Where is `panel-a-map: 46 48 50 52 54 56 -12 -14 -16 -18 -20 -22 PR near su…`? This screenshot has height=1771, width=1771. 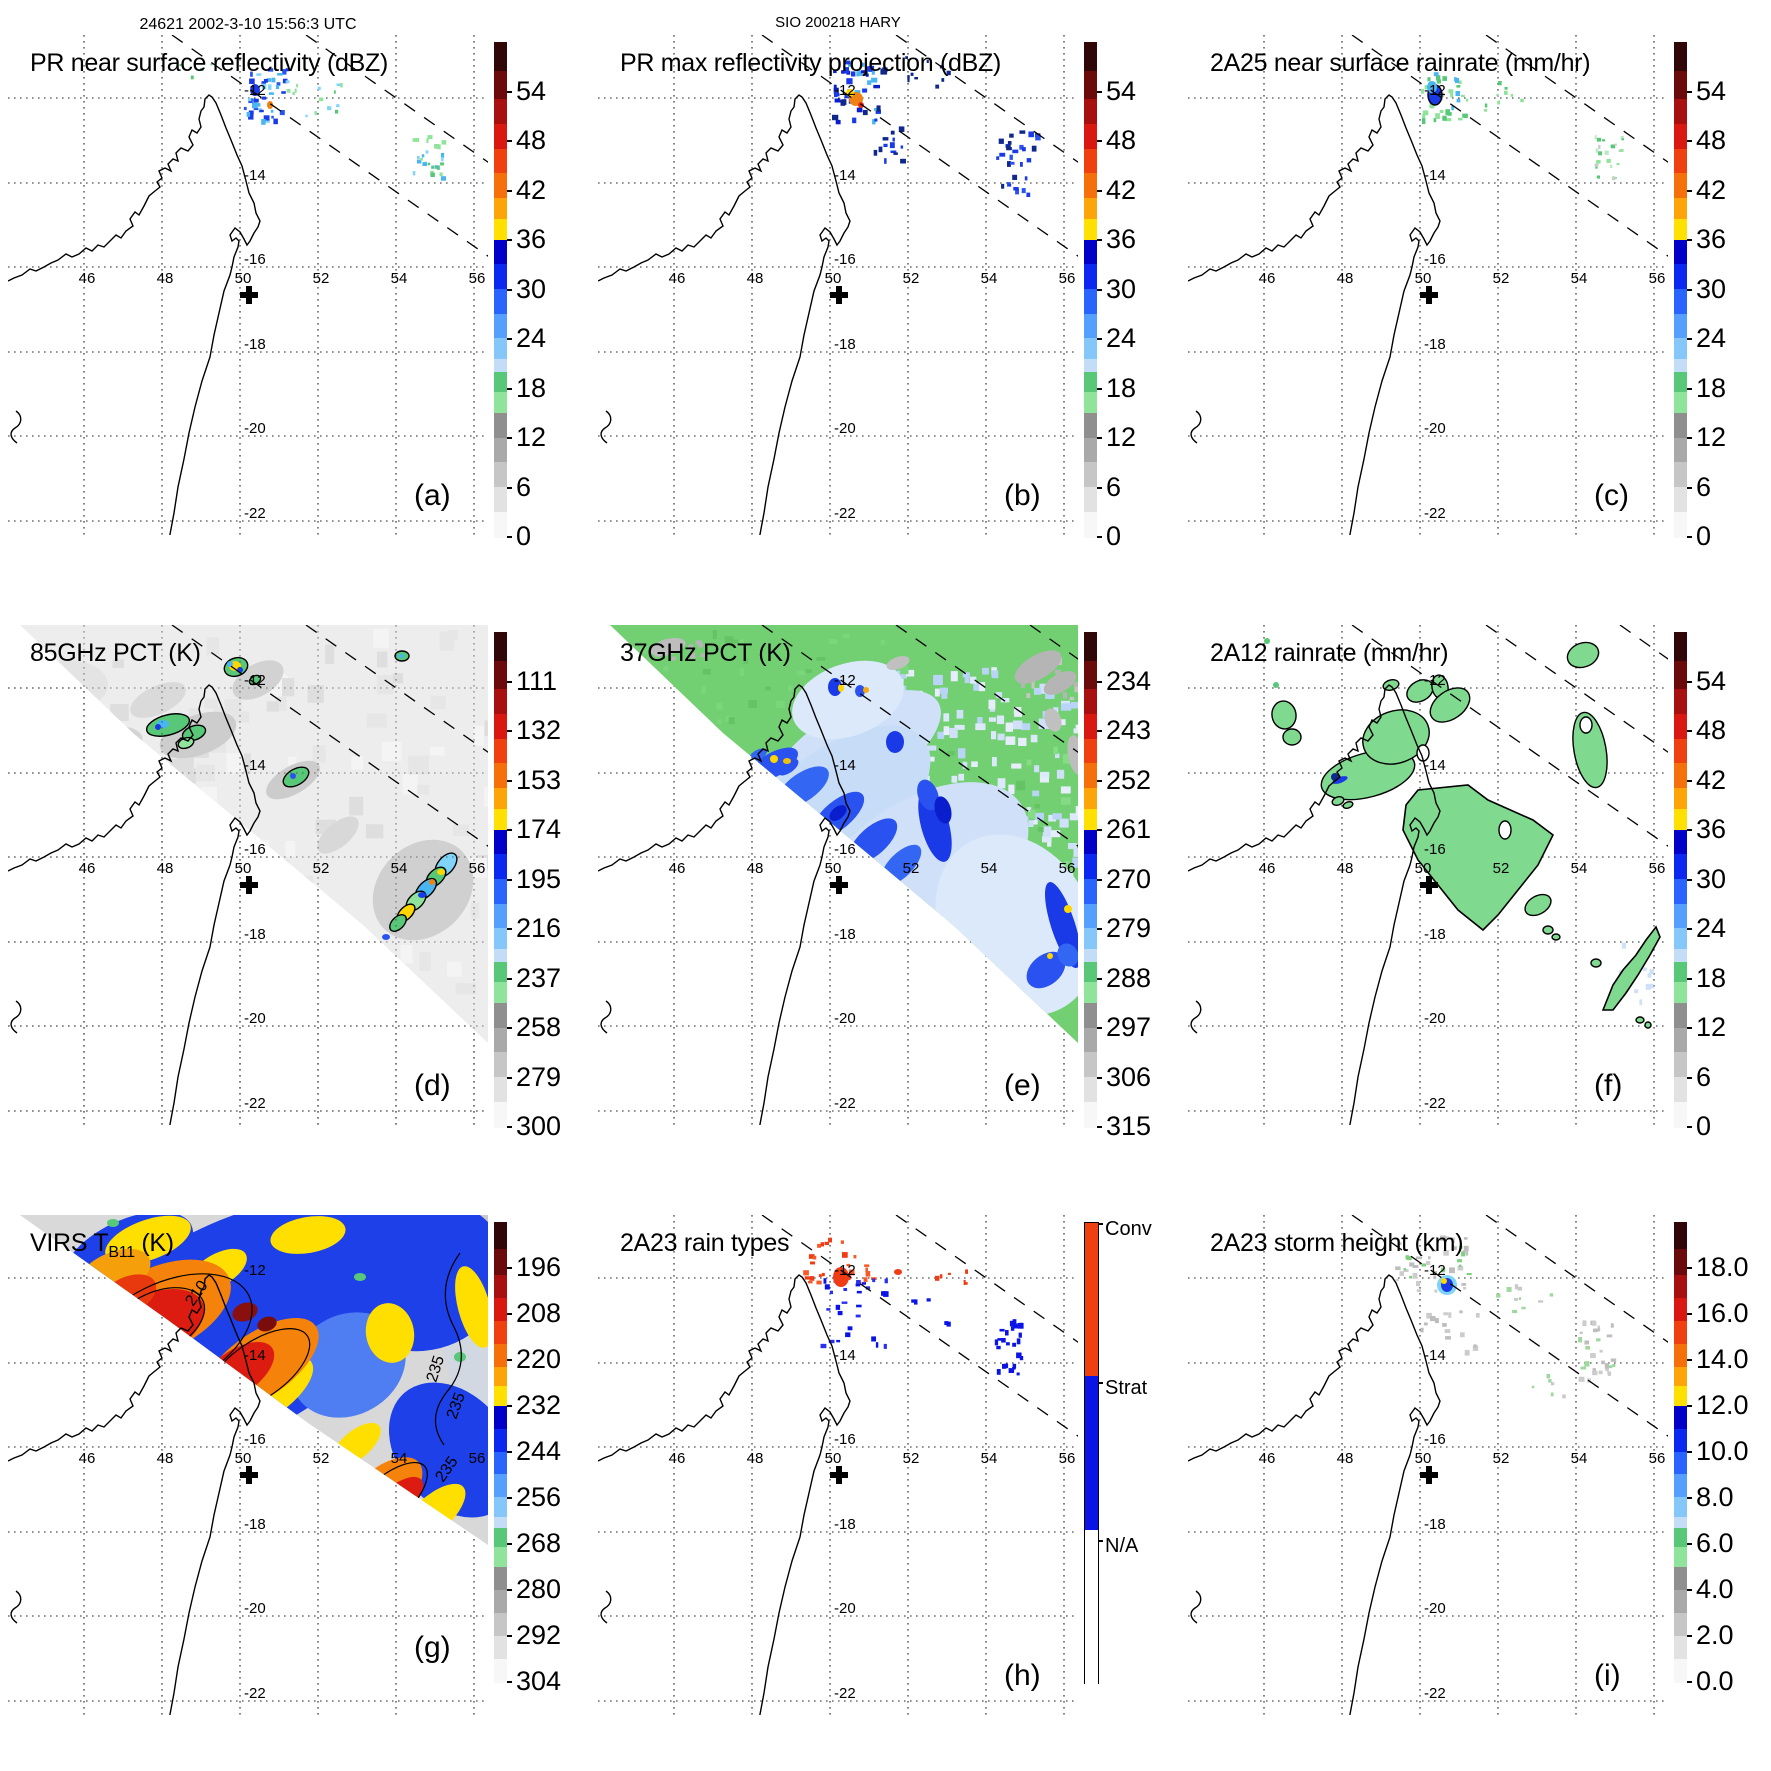 panel-a-map: 46 48 50 52 54 56 -12 -14 -16 -18 -20 -22 PR near su… is located at coordinates (256, 290).